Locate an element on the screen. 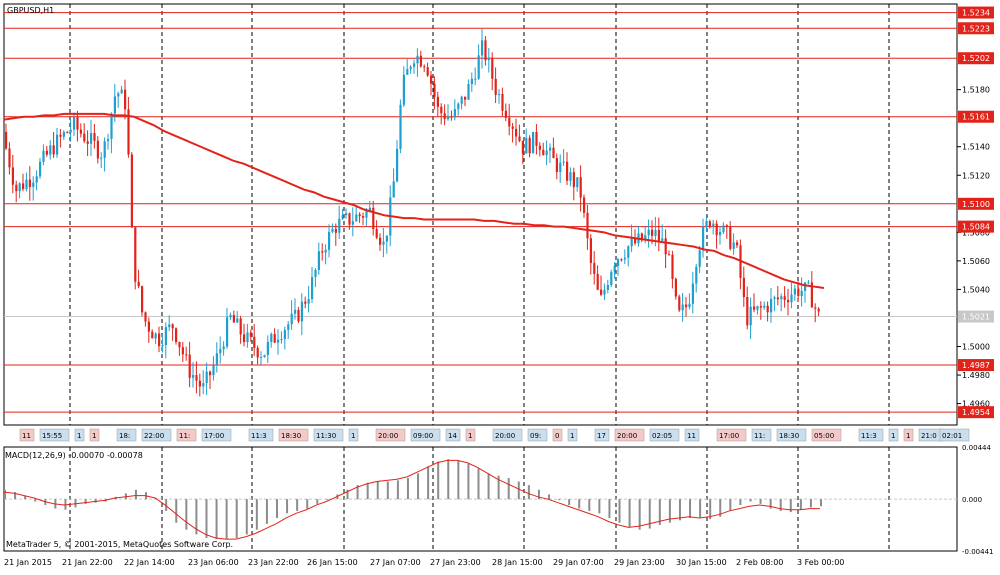 This screenshot has height=575, width=1000. trade-marker-label-31: 21:0 is located at coordinates (929, 436).